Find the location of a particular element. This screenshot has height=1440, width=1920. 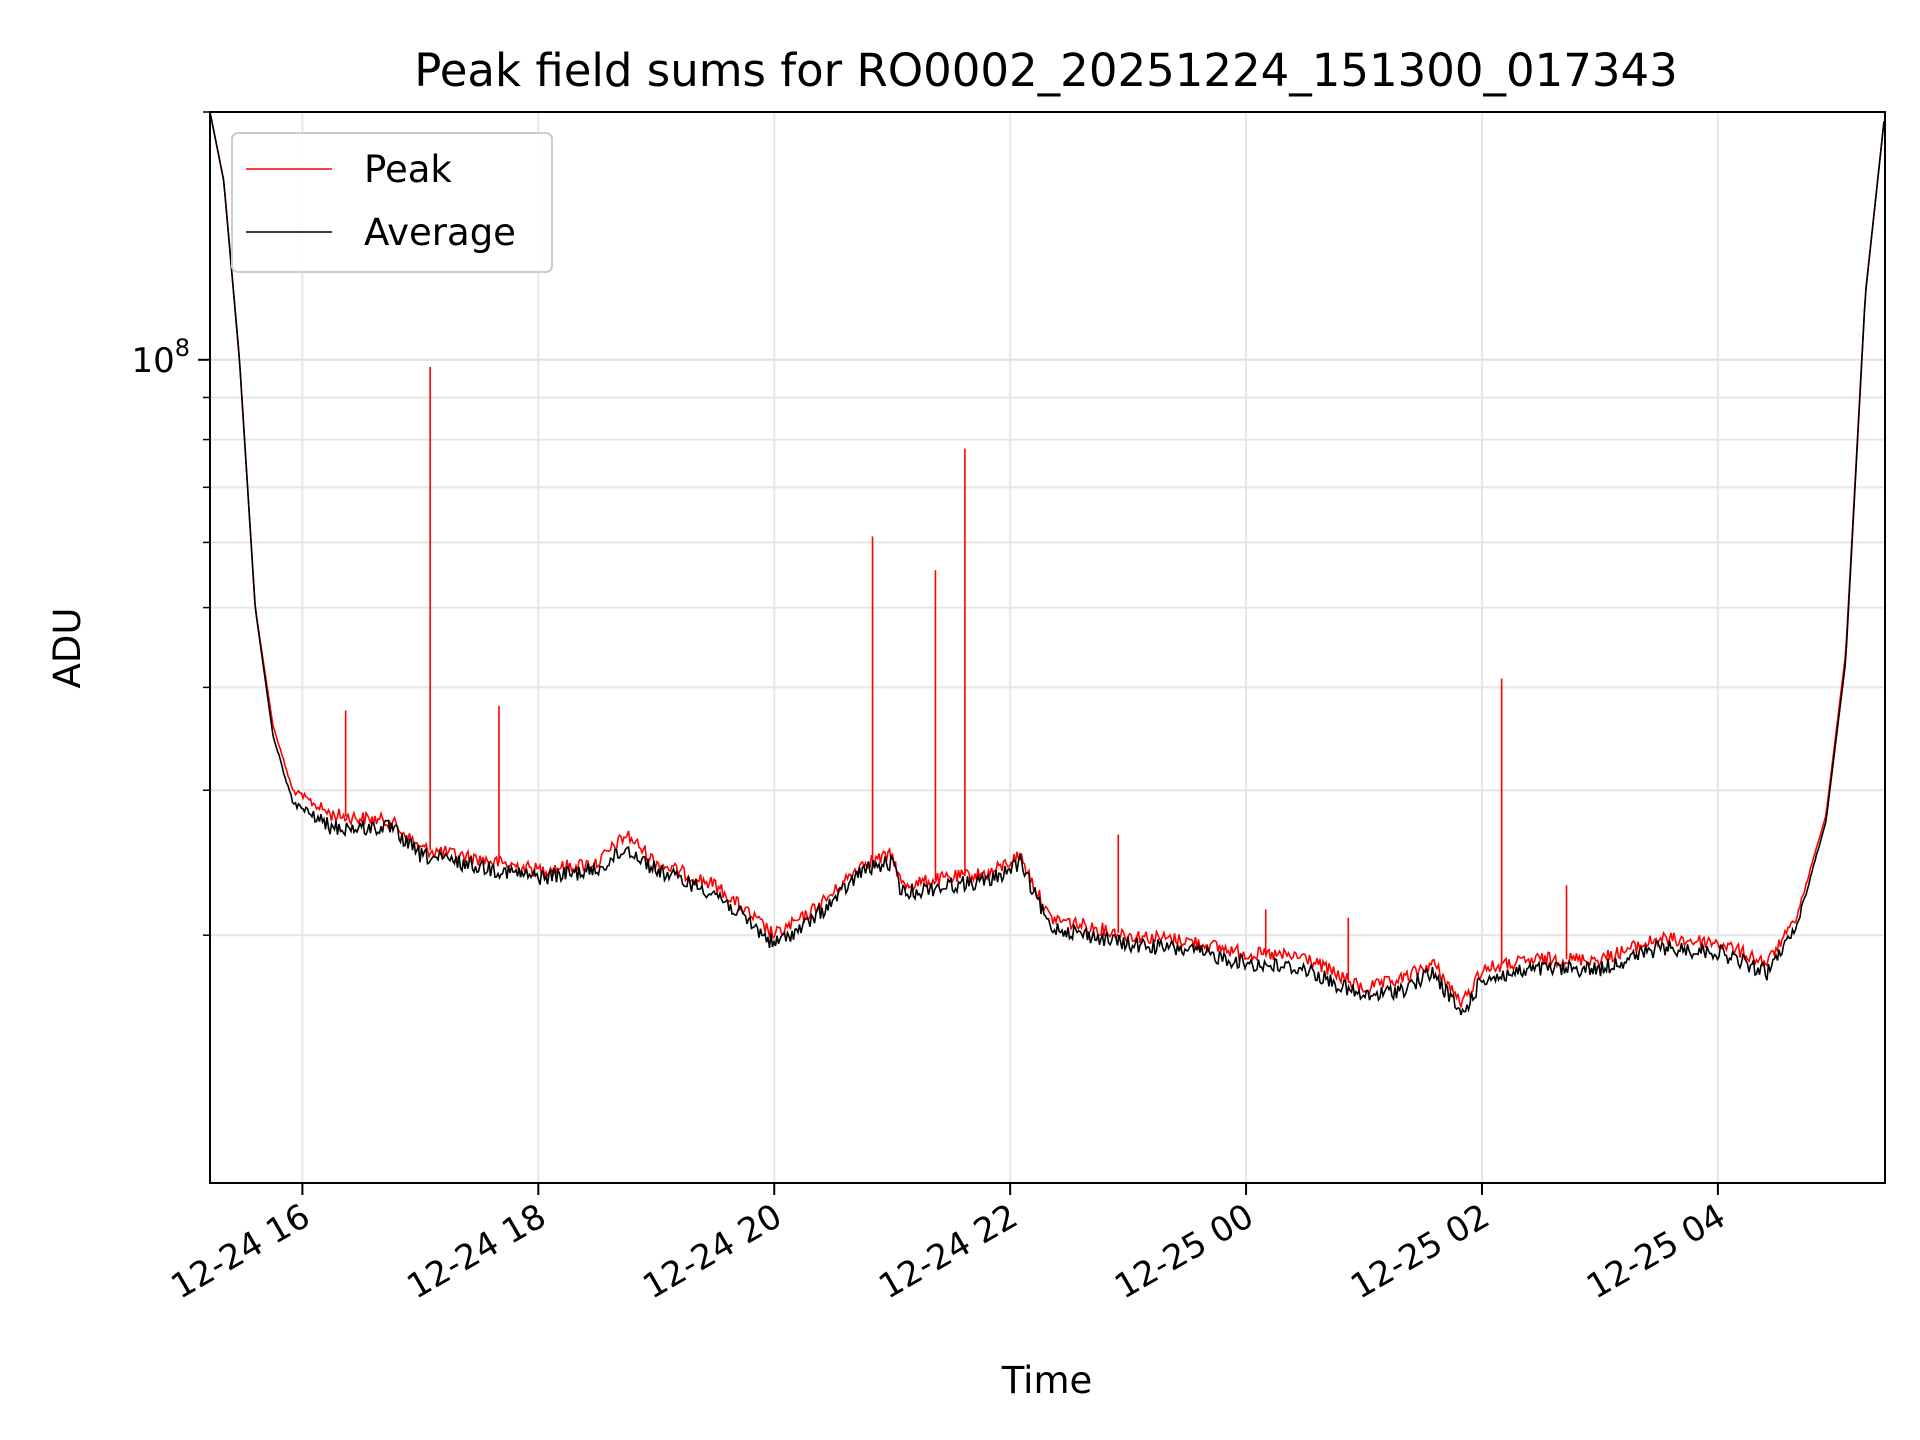

x-axis-label: Time is located at coordinates (1047, 1380).